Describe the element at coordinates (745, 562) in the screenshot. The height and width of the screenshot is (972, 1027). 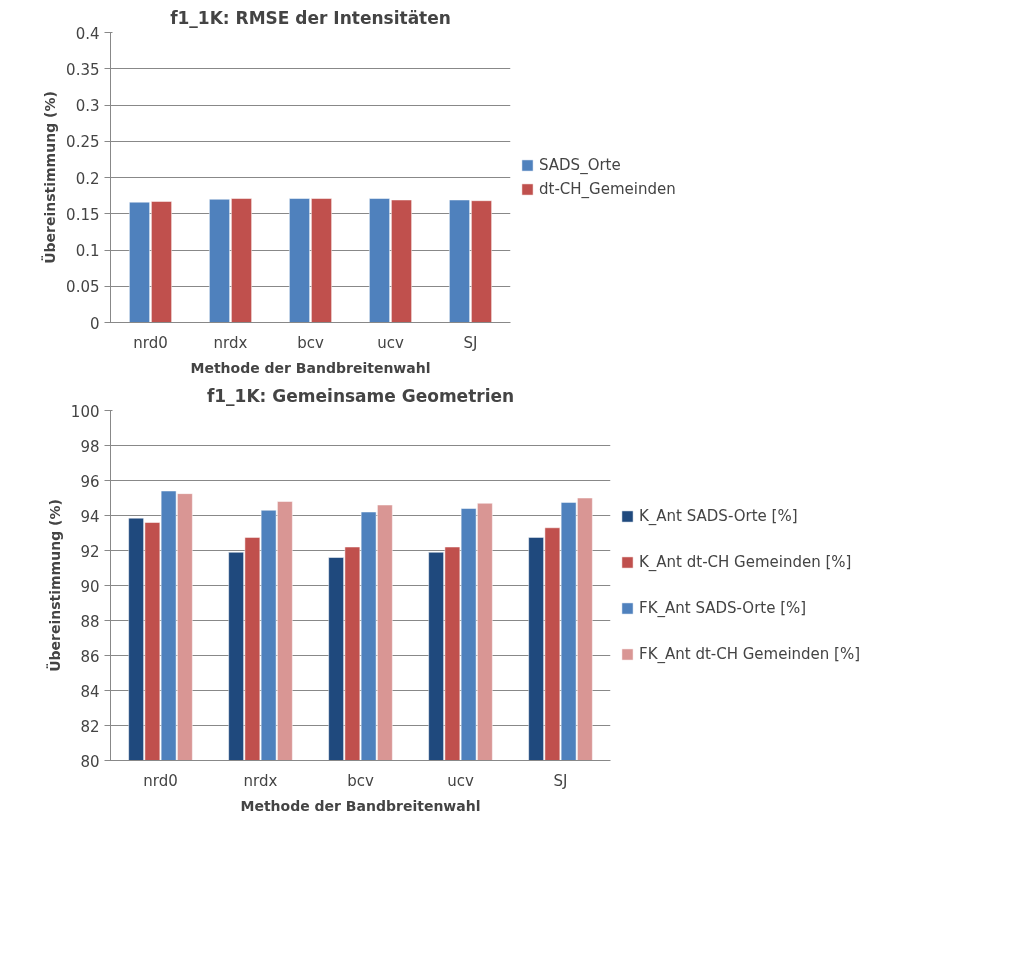
I see `legend-label: K_Ant dt-CH Gemeinden [%]` at that location.